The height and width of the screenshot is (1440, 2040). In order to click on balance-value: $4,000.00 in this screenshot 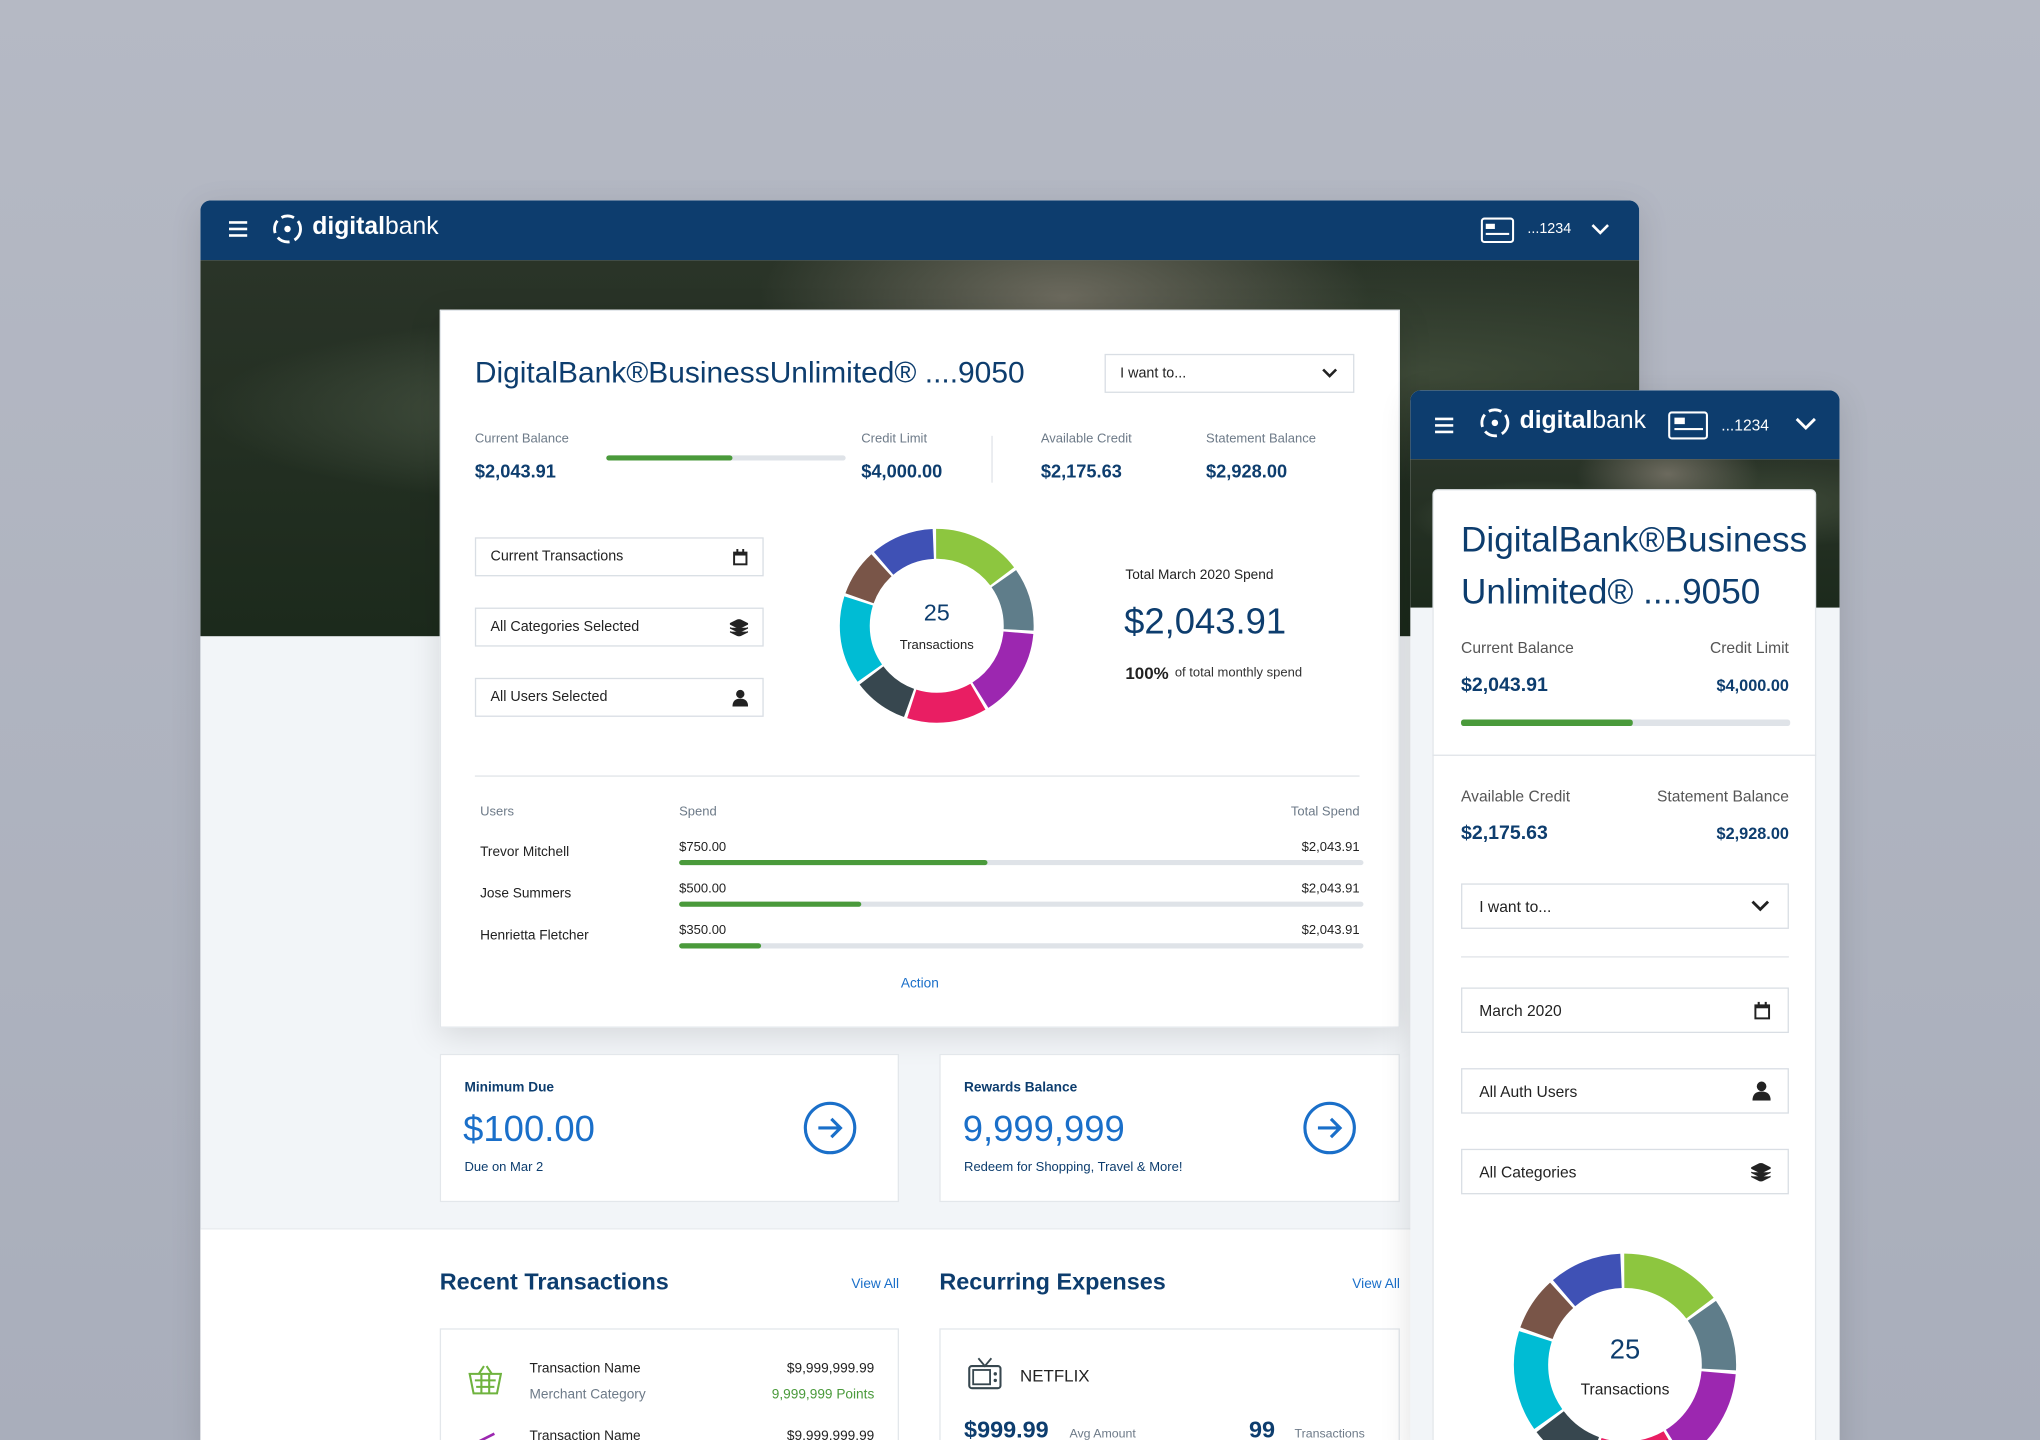, I will do `click(902, 471)`.